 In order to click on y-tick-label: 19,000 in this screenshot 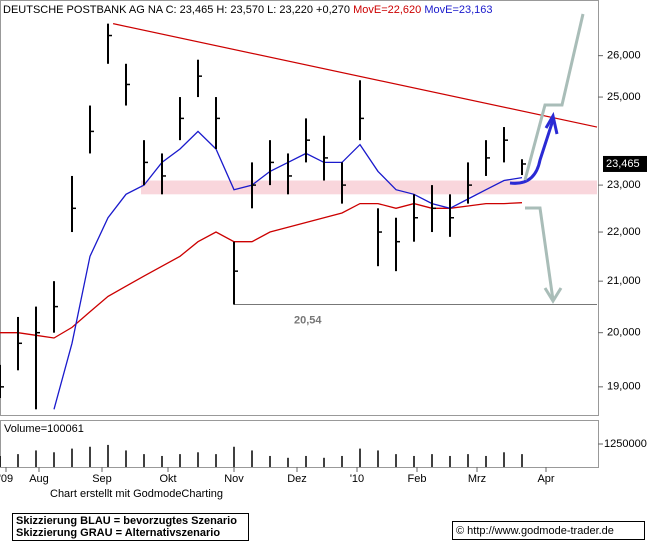, I will do `click(624, 387)`.